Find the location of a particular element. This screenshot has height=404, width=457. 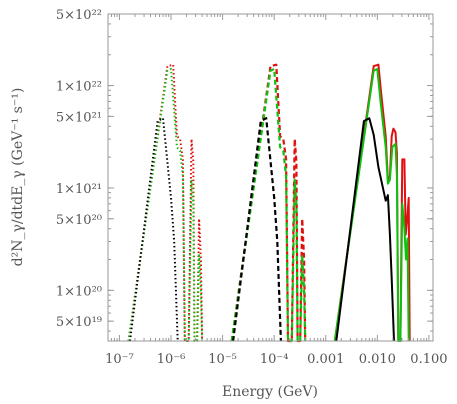

x-tick-label-5: 0.001 is located at coordinates (325, 359).